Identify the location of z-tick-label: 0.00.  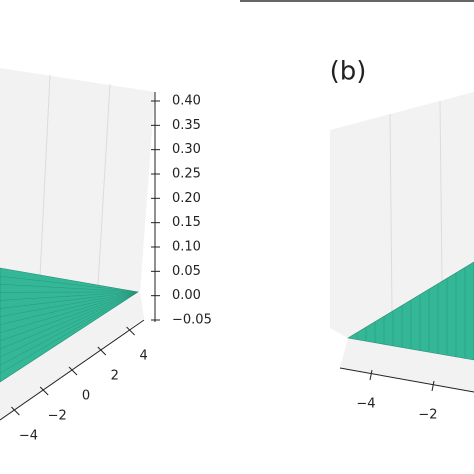
(186, 295).